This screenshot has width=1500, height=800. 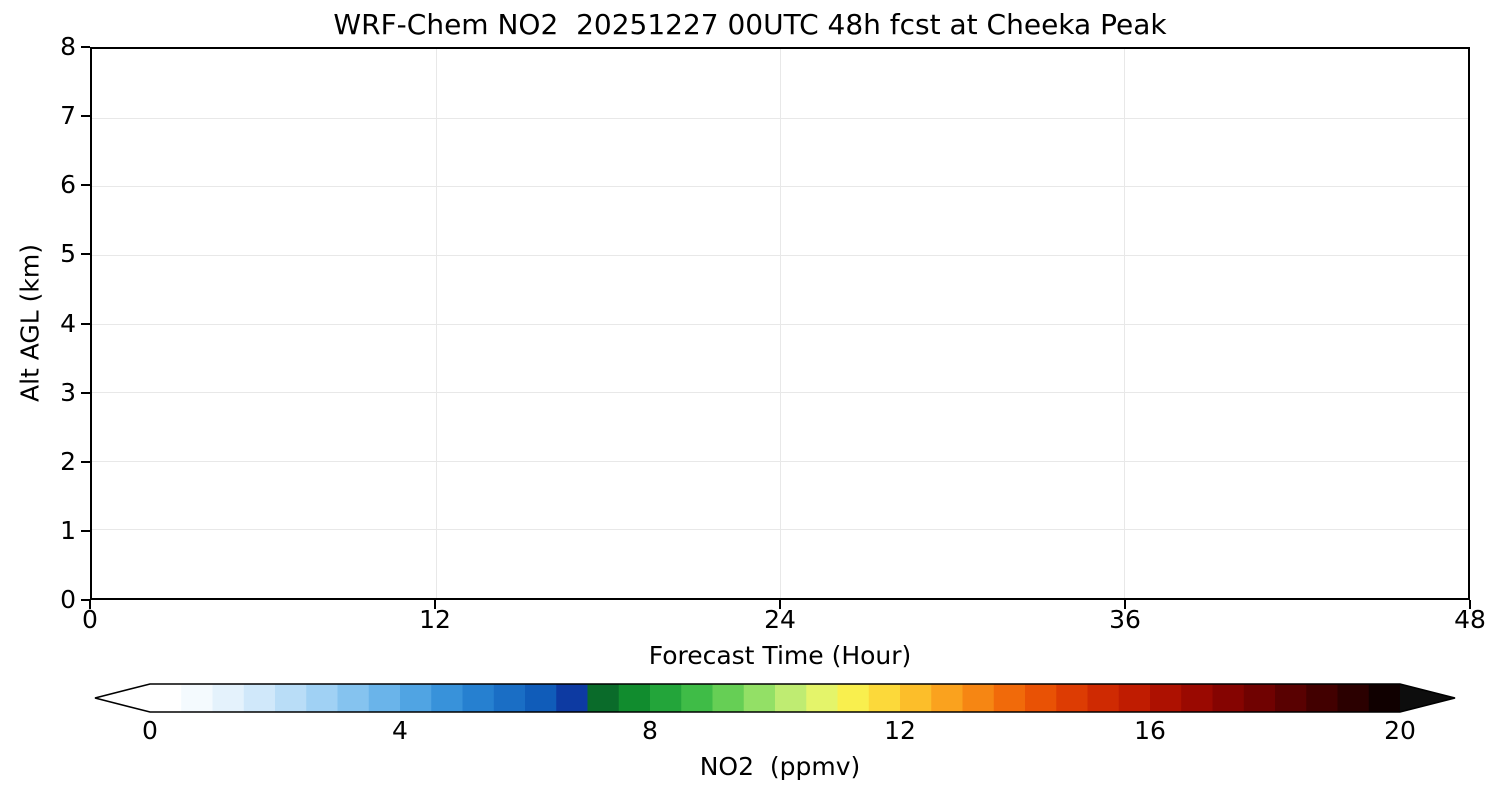 What do you see at coordinates (68, 254) in the screenshot?
I see `y-tick-label: 5` at bounding box center [68, 254].